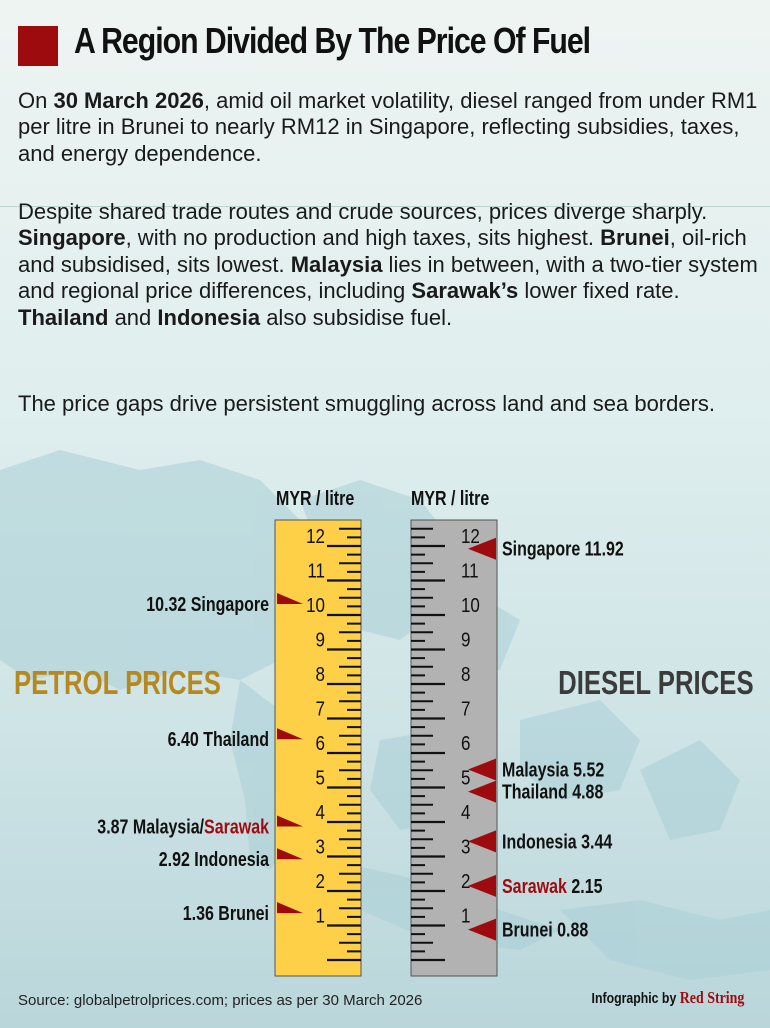 The width and height of the screenshot is (770, 1028). What do you see at coordinates (290, 913) in the screenshot?
I see `petrol-marker-brunei` at bounding box center [290, 913].